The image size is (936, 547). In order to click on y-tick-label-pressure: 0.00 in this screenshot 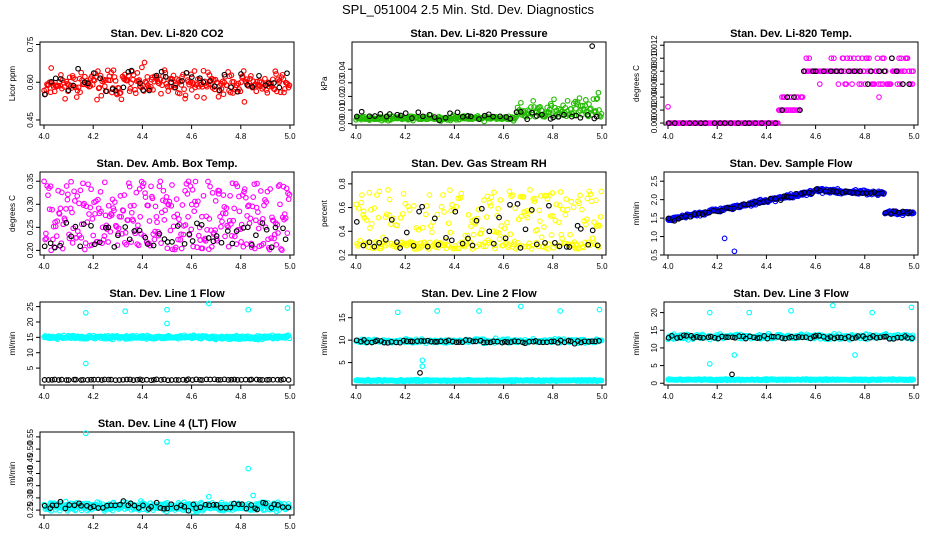, I will do `click(342, 123)`.